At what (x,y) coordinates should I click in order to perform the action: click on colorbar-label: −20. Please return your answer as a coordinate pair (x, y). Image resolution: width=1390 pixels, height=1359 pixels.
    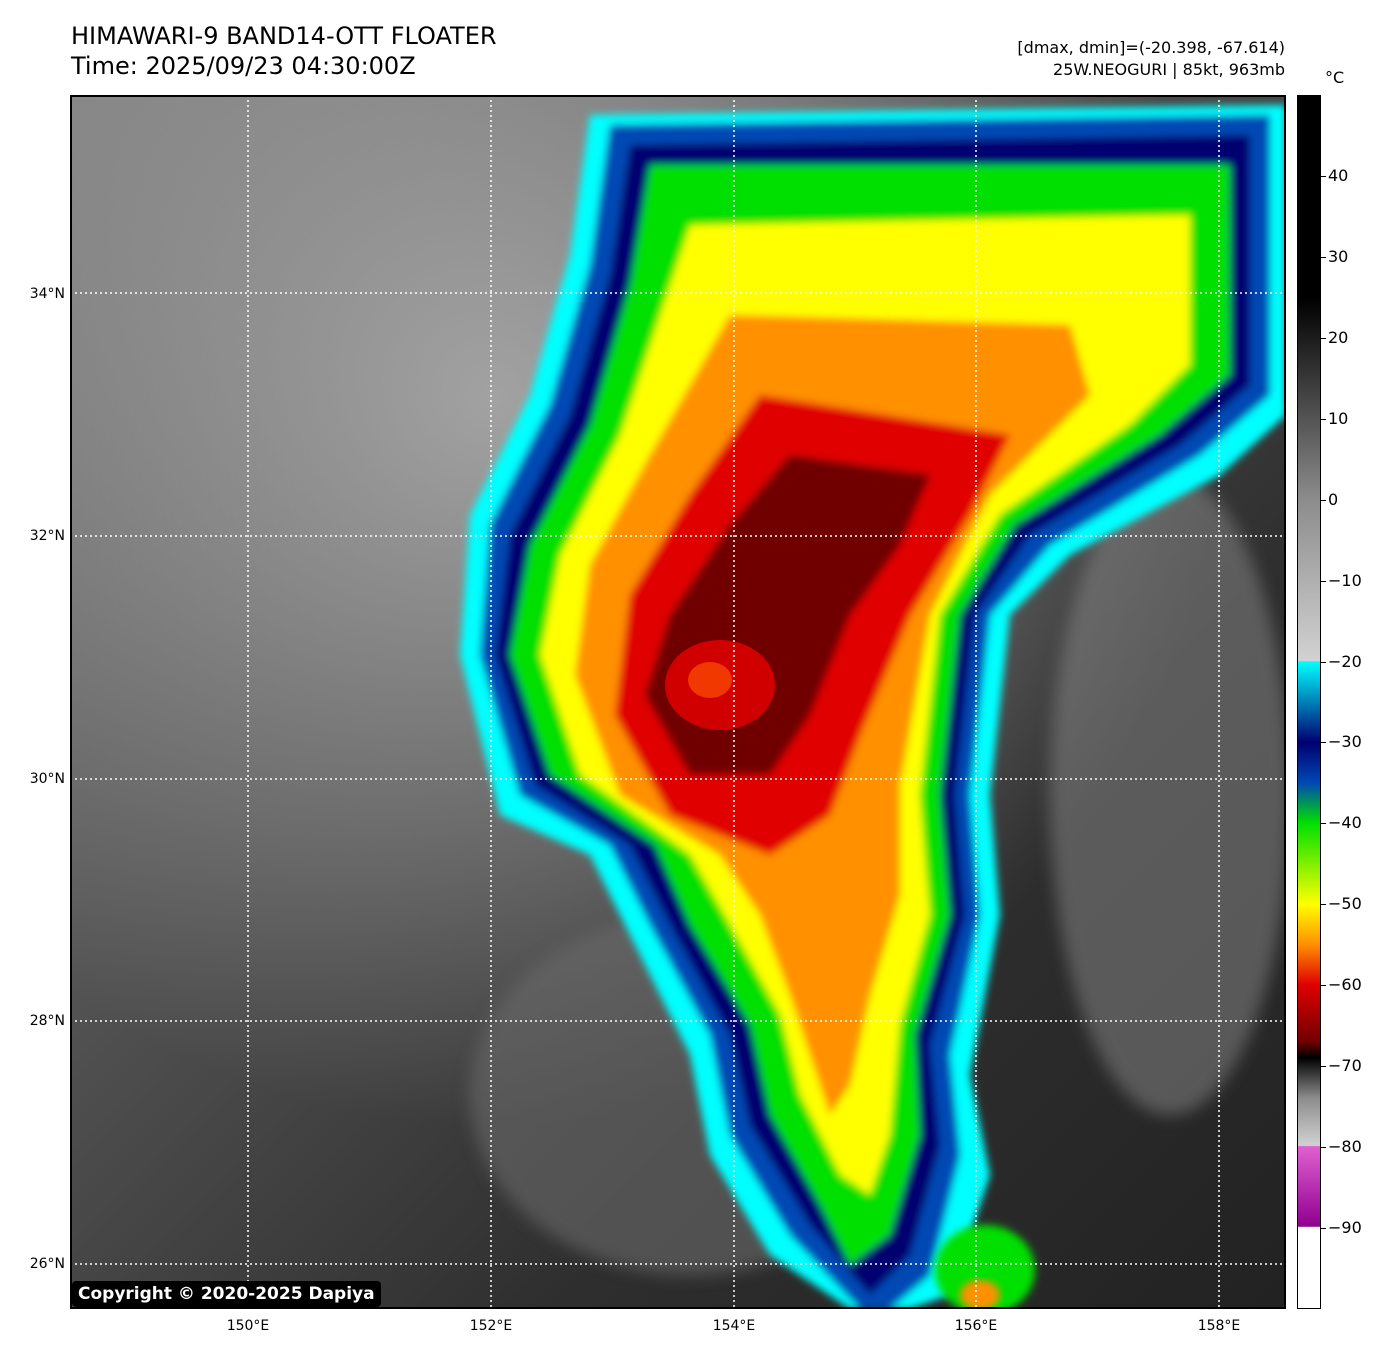
    Looking at the image, I should click on (1345, 661).